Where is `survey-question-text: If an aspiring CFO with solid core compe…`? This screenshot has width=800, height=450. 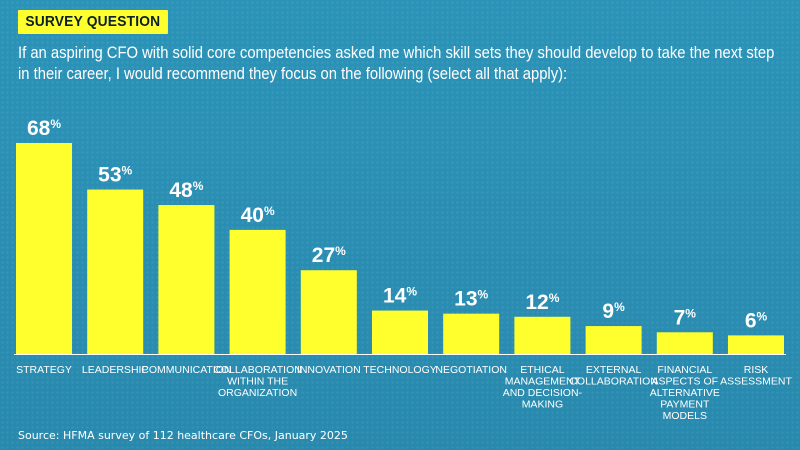 survey-question-text: If an aspiring CFO with solid core compe… is located at coordinates (396, 63).